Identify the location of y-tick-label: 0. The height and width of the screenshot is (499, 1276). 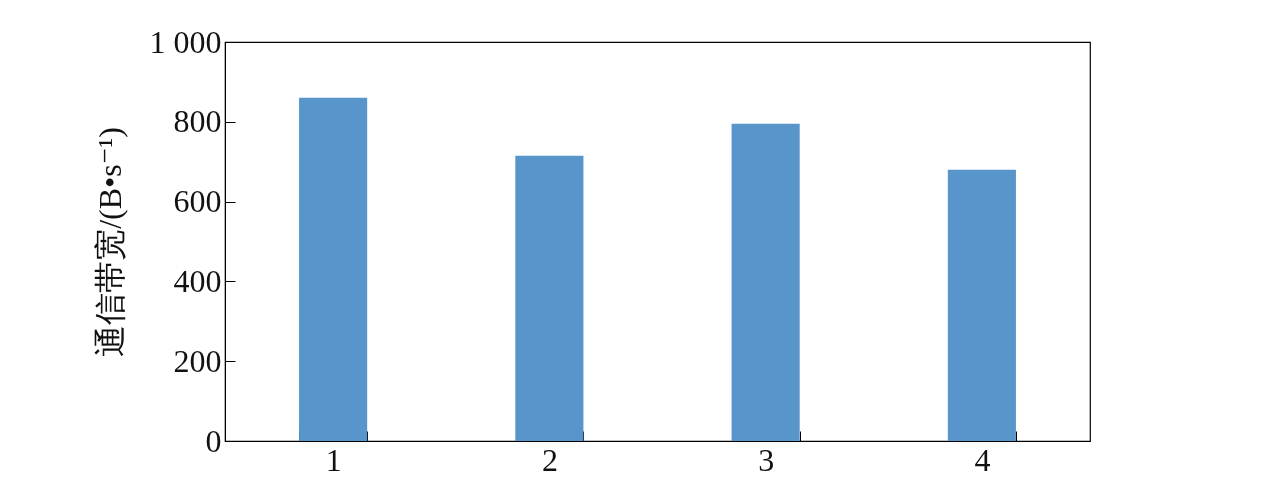
(213, 440).